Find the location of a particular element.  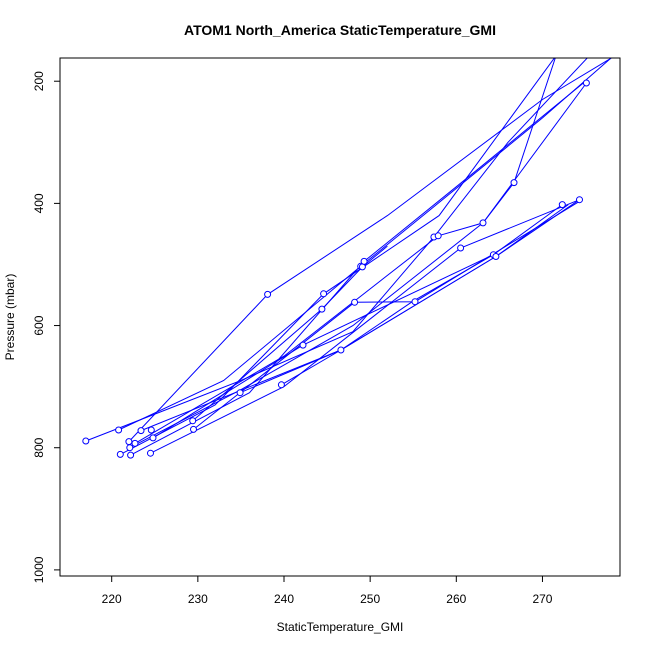

x-tick-label-270: 270 is located at coordinates (542, 599).